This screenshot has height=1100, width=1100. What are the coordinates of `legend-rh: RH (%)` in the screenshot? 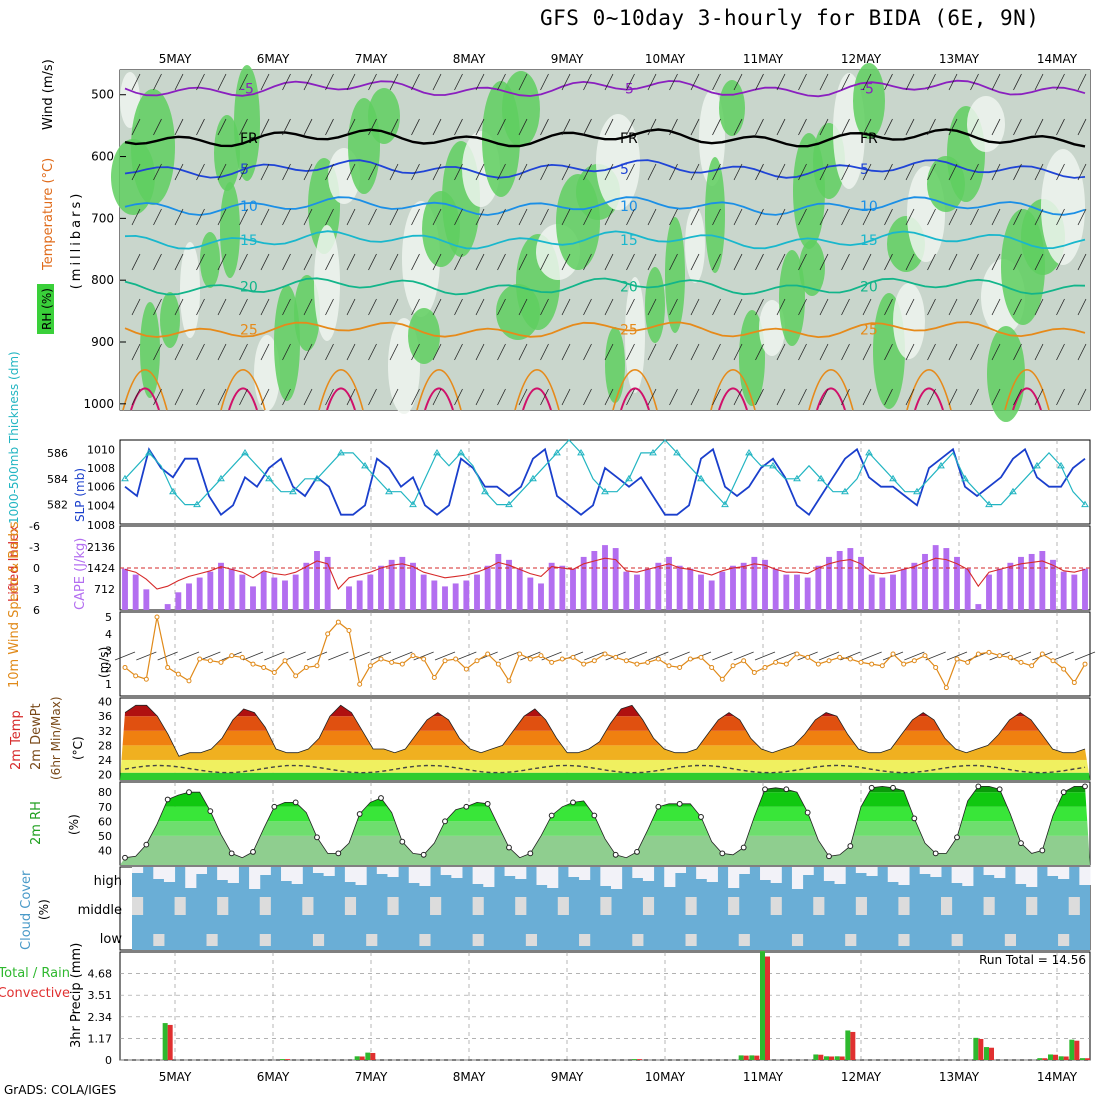 It's located at (47, 309).